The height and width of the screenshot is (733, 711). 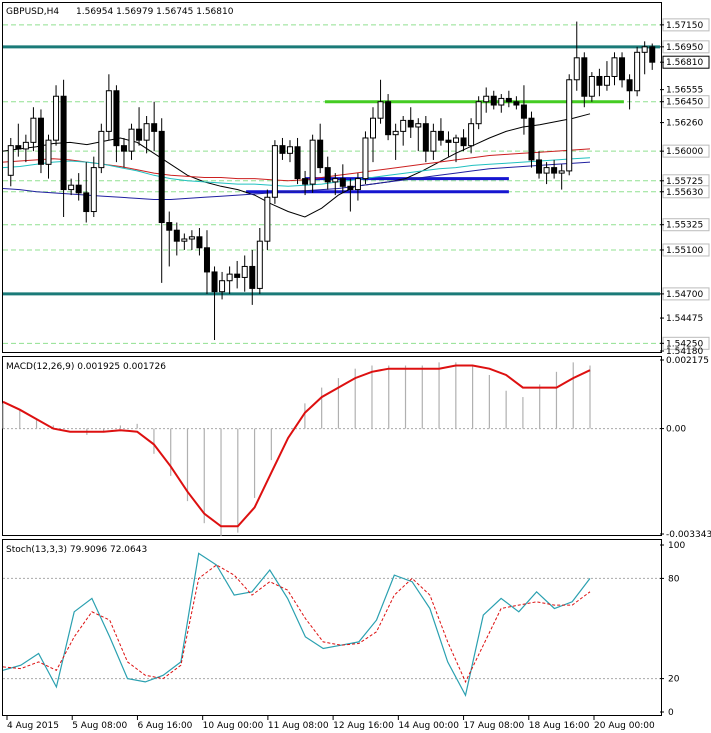 I want to click on price-tick-label: 1.55725, so click(x=684, y=182).